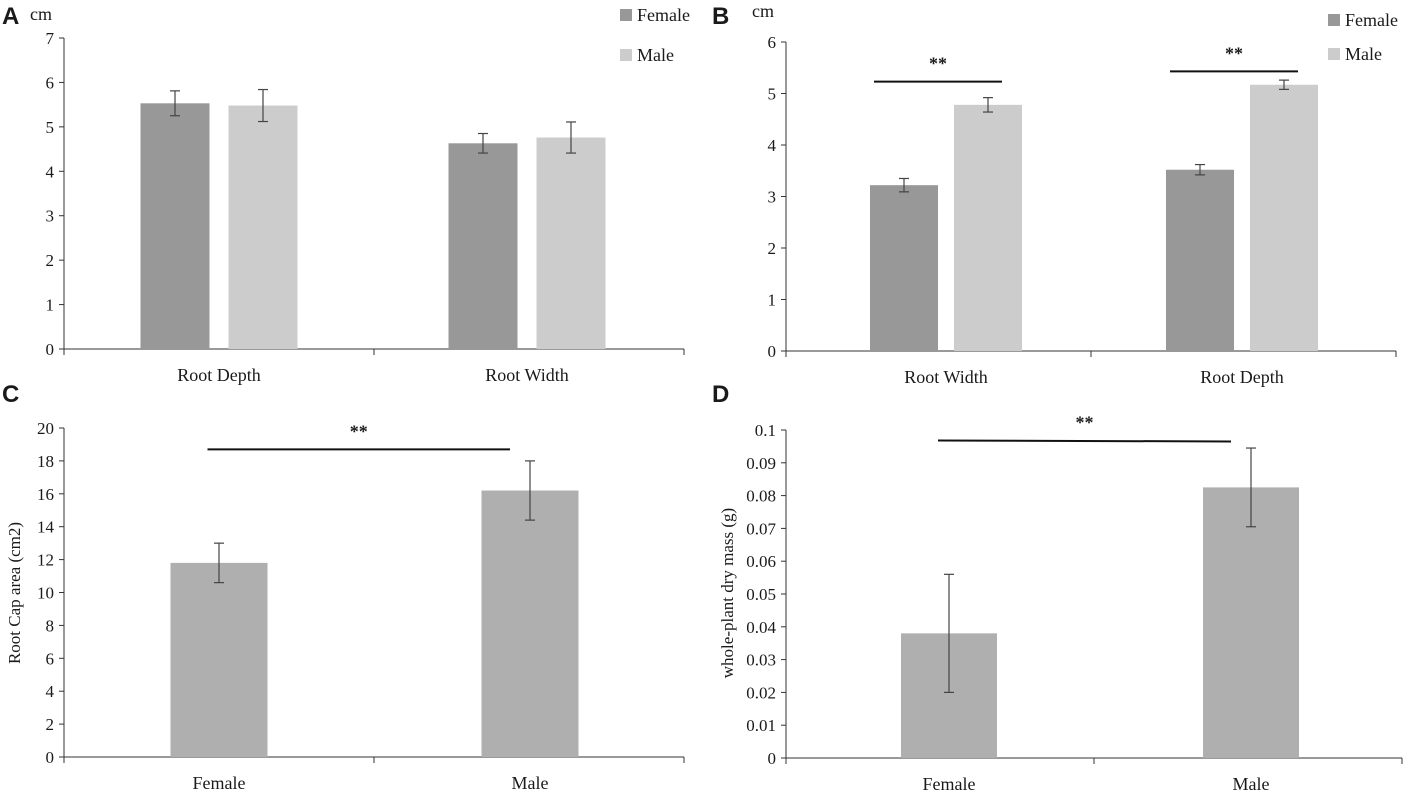 This screenshot has width=1405, height=795. What do you see at coordinates (50, 625) in the screenshot?
I see `y-tick-label: 8` at bounding box center [50, 625].